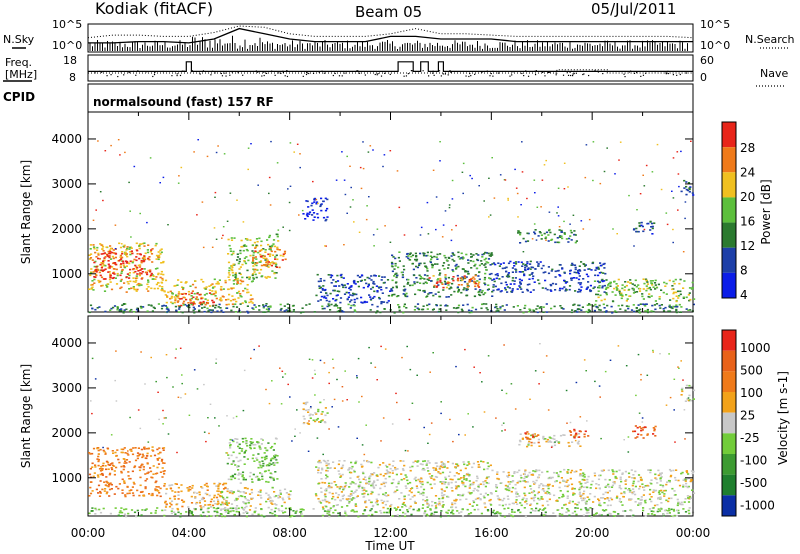 The width and height of the screenshot is (800, 554). I want to click on nave-line, so click(390, 71).